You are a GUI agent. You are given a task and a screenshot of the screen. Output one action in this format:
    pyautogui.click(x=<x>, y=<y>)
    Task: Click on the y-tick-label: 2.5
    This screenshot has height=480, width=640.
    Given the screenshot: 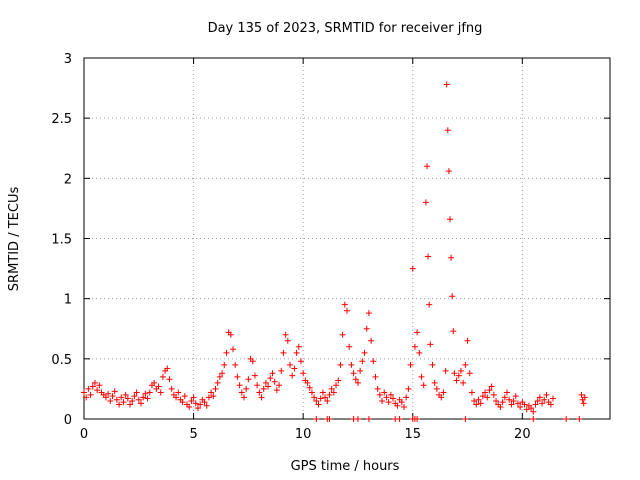 What is the action you would take?
    pyautogui.click(x=61, y=119)
    